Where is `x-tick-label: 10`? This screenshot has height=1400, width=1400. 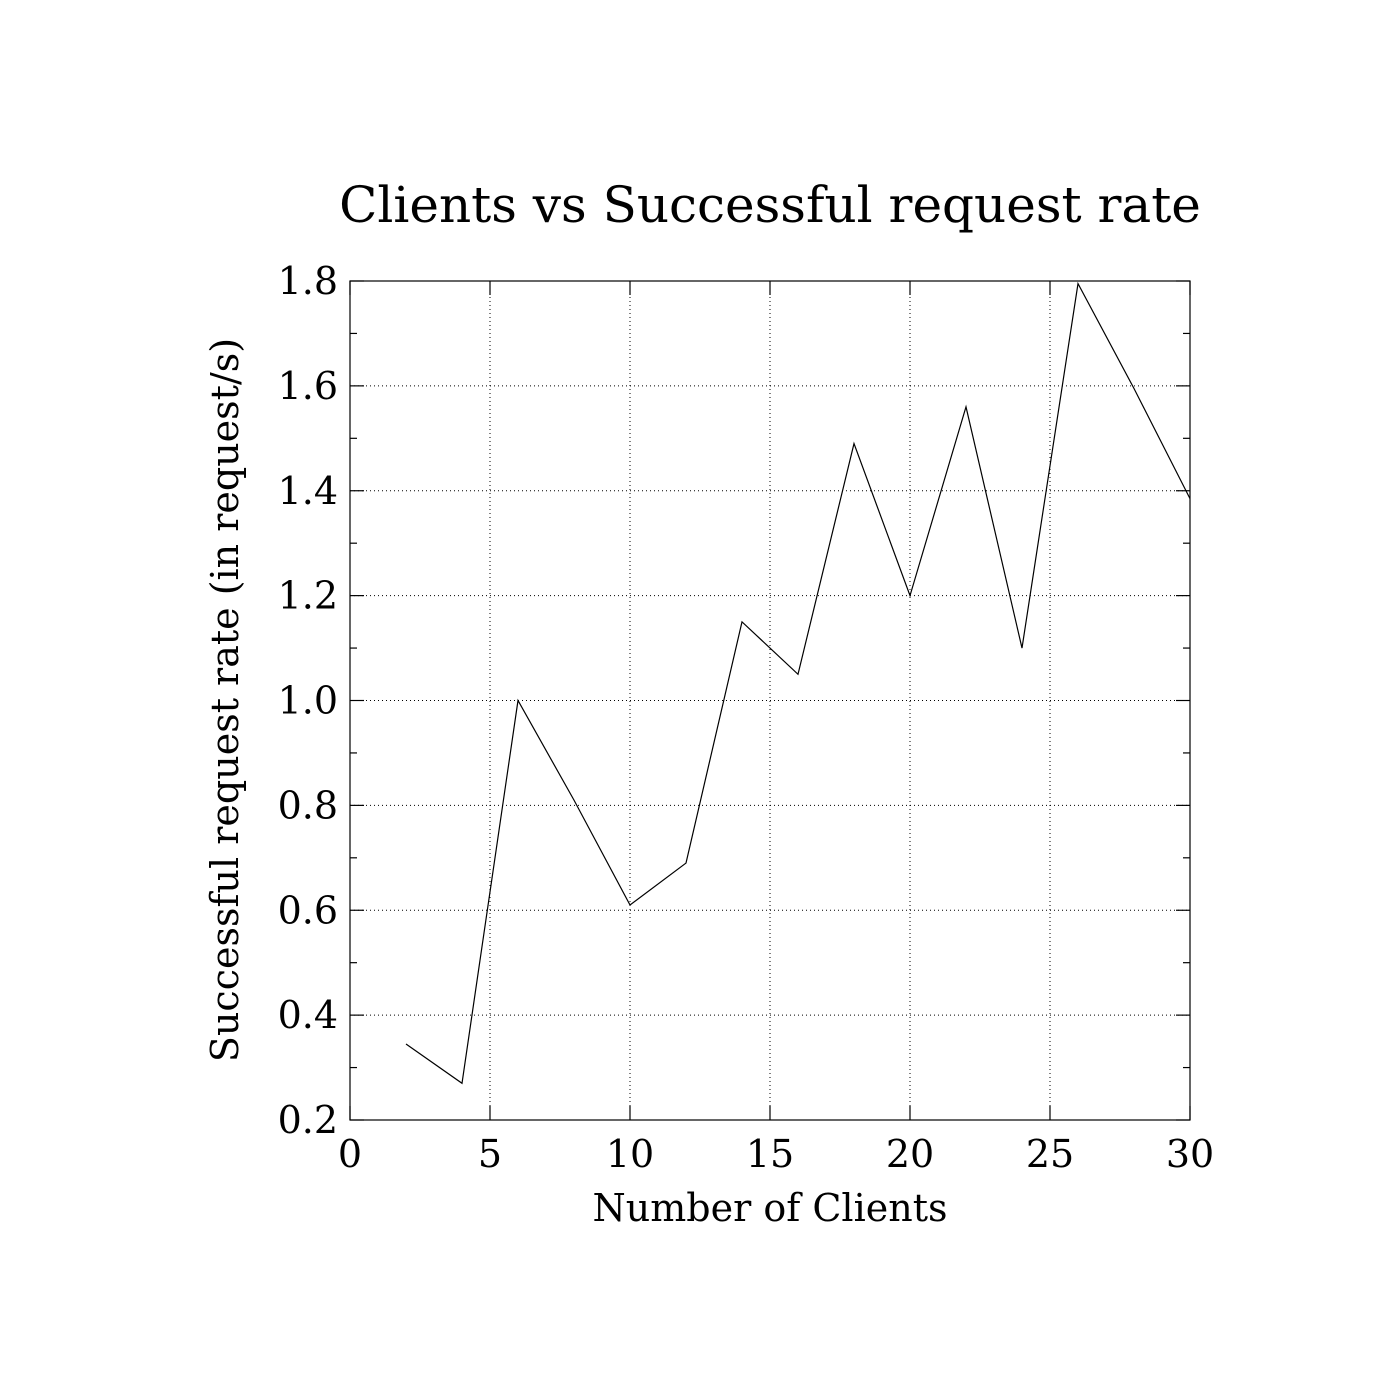 x-tick-label: 10 is located at coordinates (630, 1154).